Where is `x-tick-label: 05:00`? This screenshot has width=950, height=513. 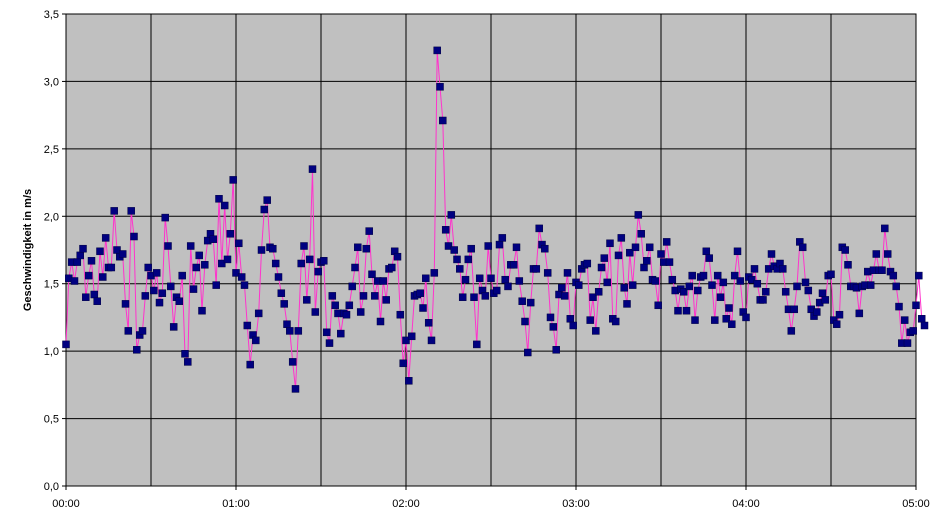
x-tick-label: 05:00 is located at coordinates (916, 504).